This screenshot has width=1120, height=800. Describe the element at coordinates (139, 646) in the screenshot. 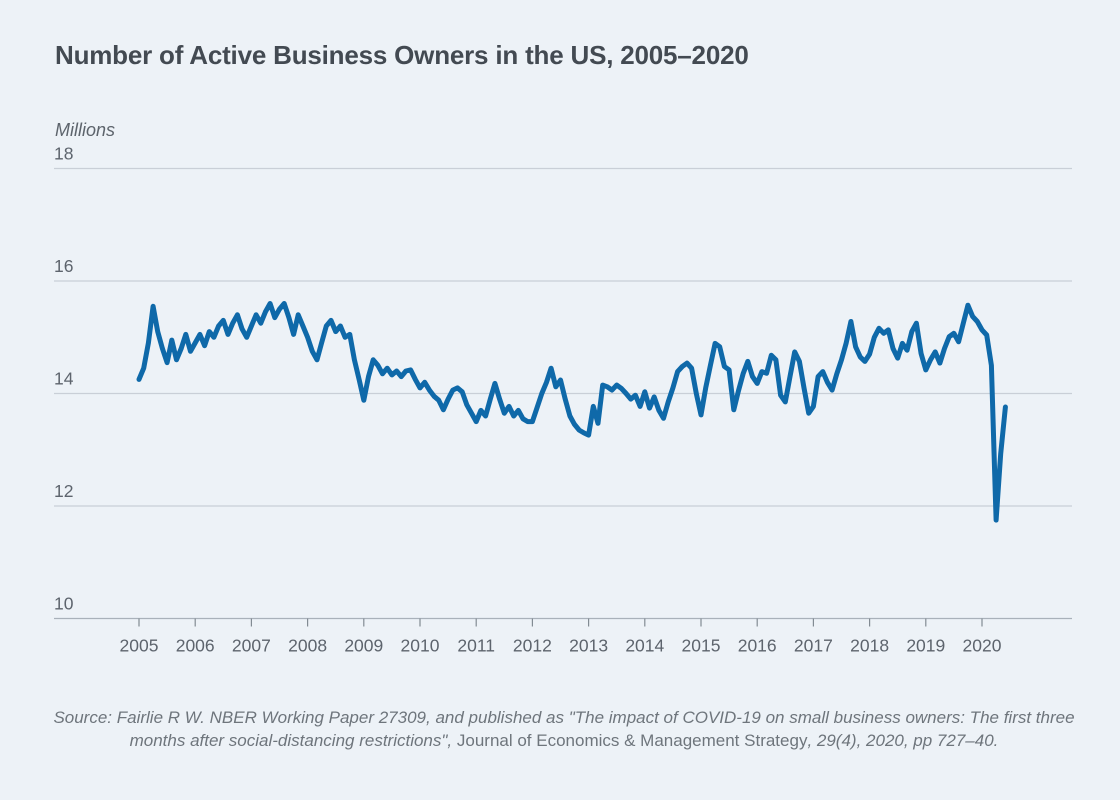

I see `x-tick-label: 2005` at that location.